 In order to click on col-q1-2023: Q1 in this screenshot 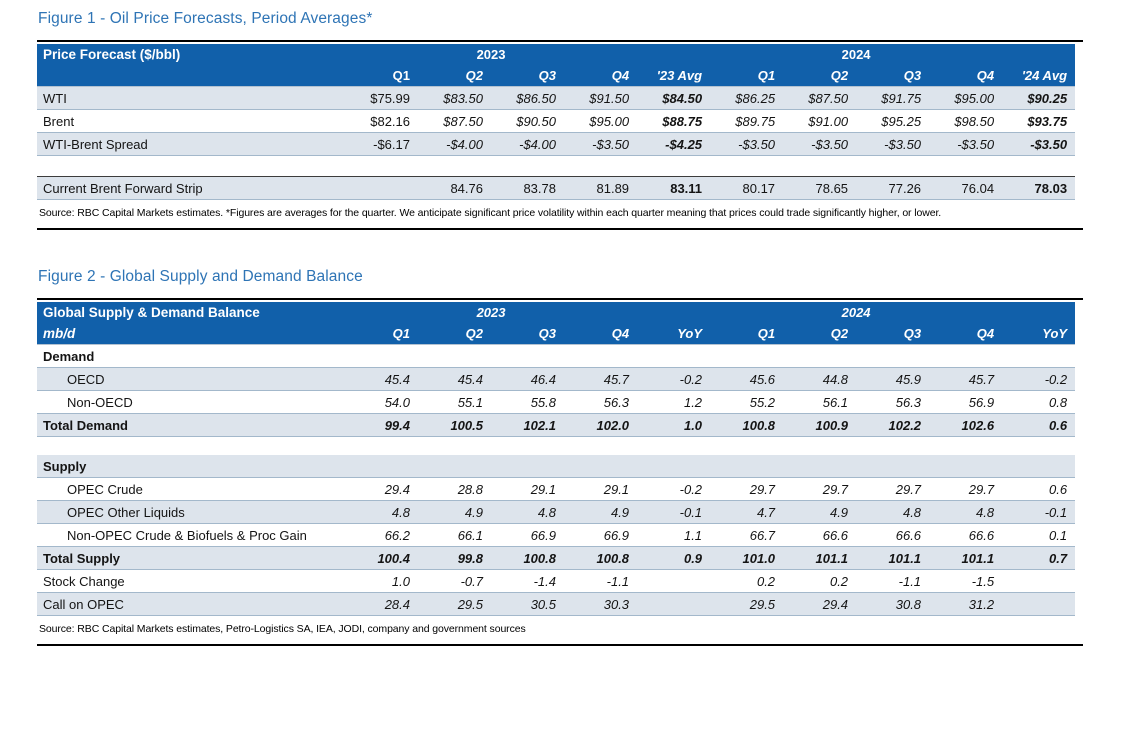, I will do `click(381, 76)`.